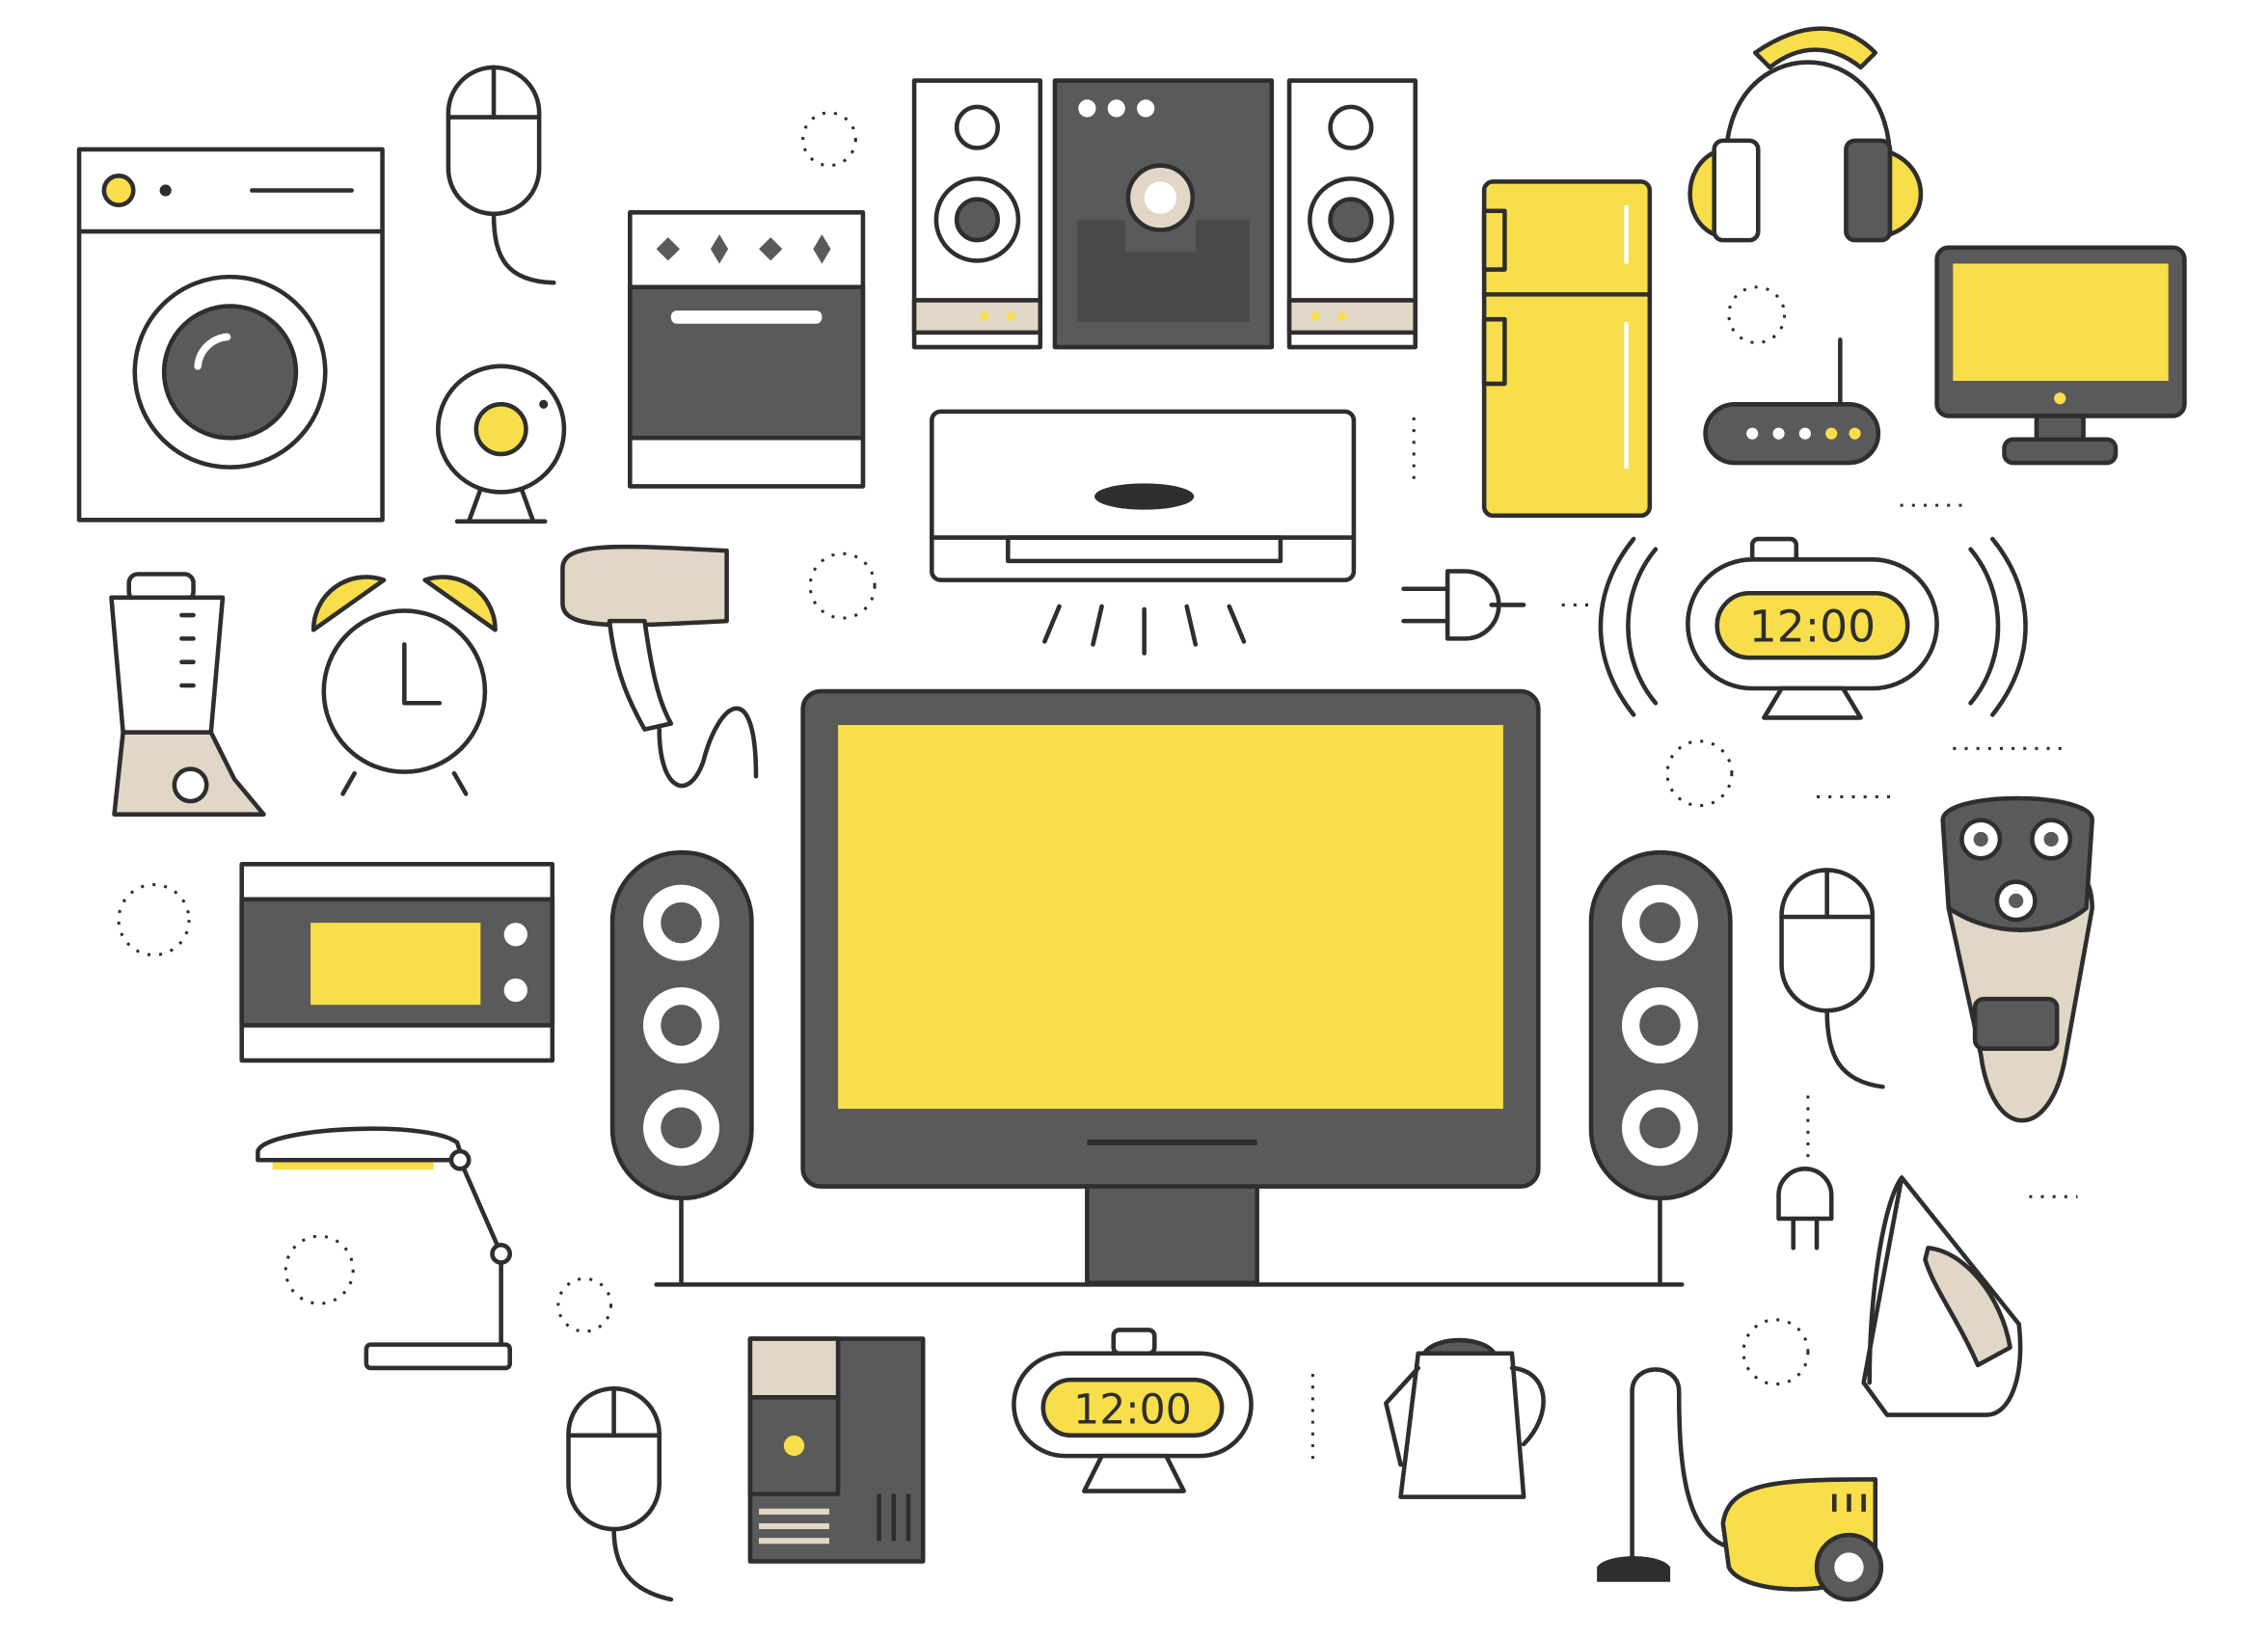 The image size is (2268, 1639). Describe the element at coordinates (659, 666) in the screenshot. I see `hair-dryer-icon` at that location.